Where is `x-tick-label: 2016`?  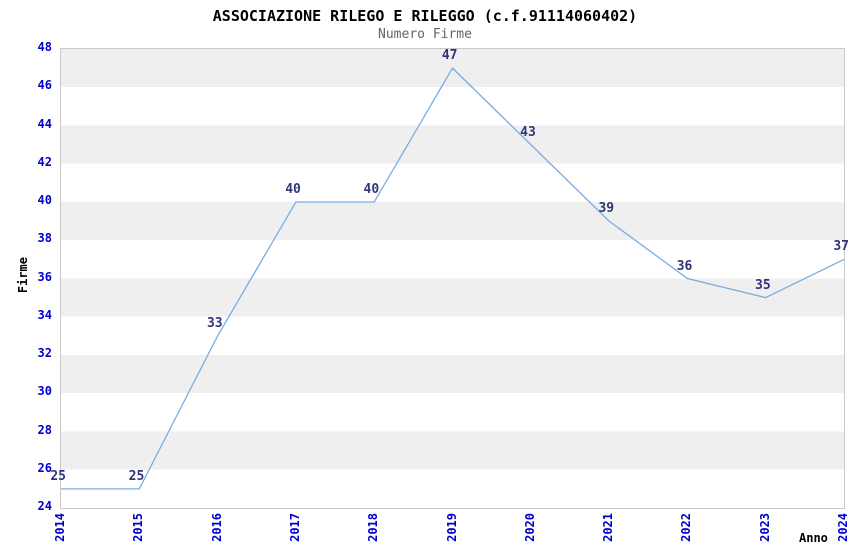 x-tick-label: 2016 is located at coordinates (216, 527).